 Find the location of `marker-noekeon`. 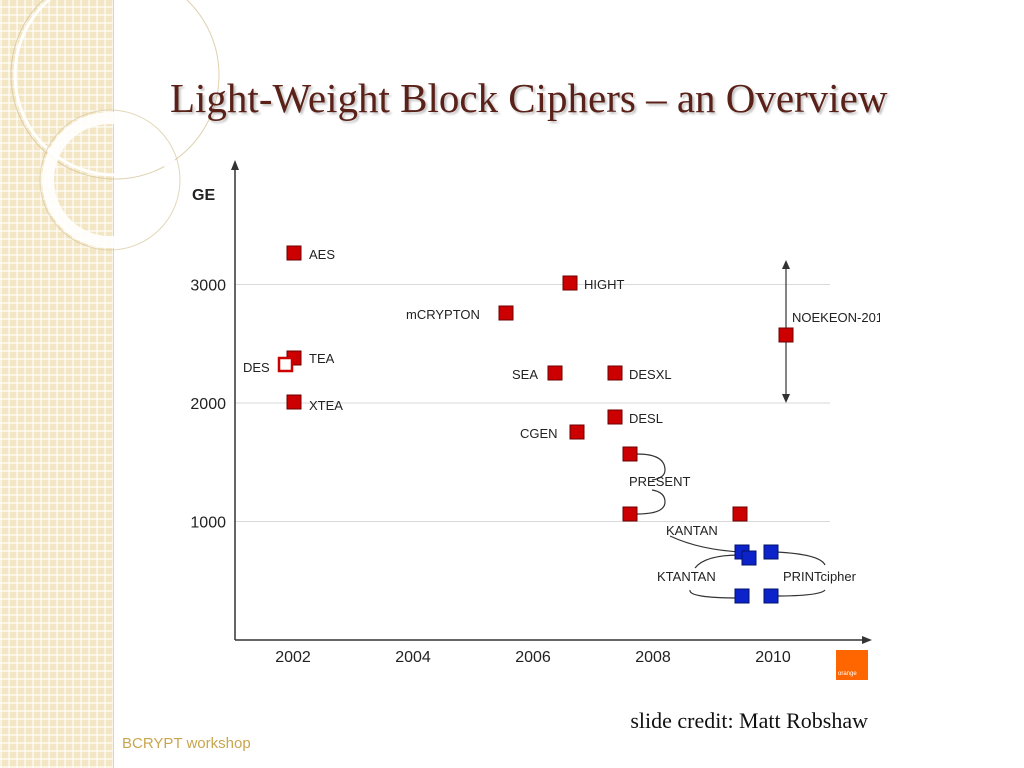

marker-noekeon is located at coordinates (786, 335).